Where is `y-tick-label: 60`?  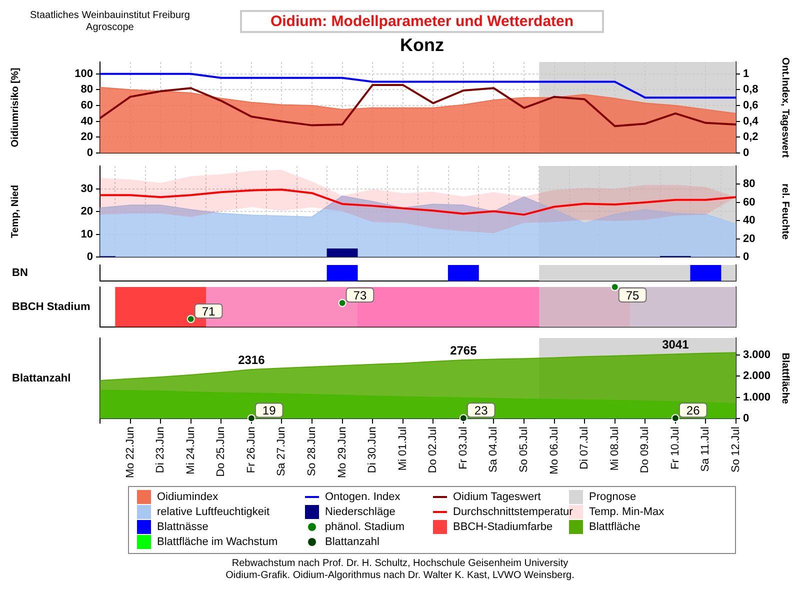 y-tick-label: 60 is located at coordinates (86, 106).